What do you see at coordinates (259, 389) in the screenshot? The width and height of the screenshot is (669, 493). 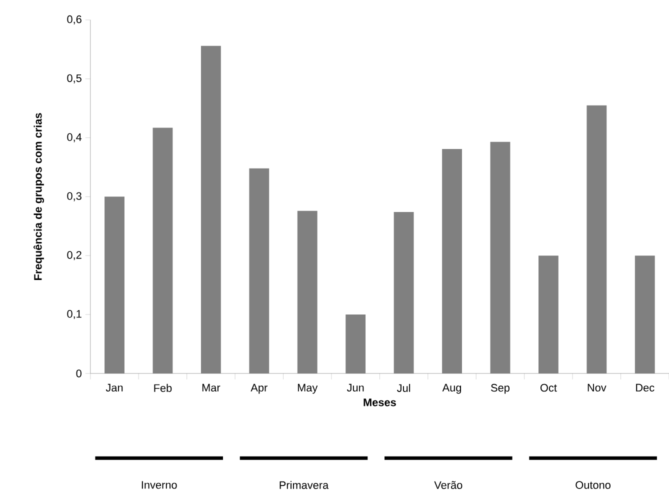 I see `x-tick-label: Apr` at bounding box center [259, 389].